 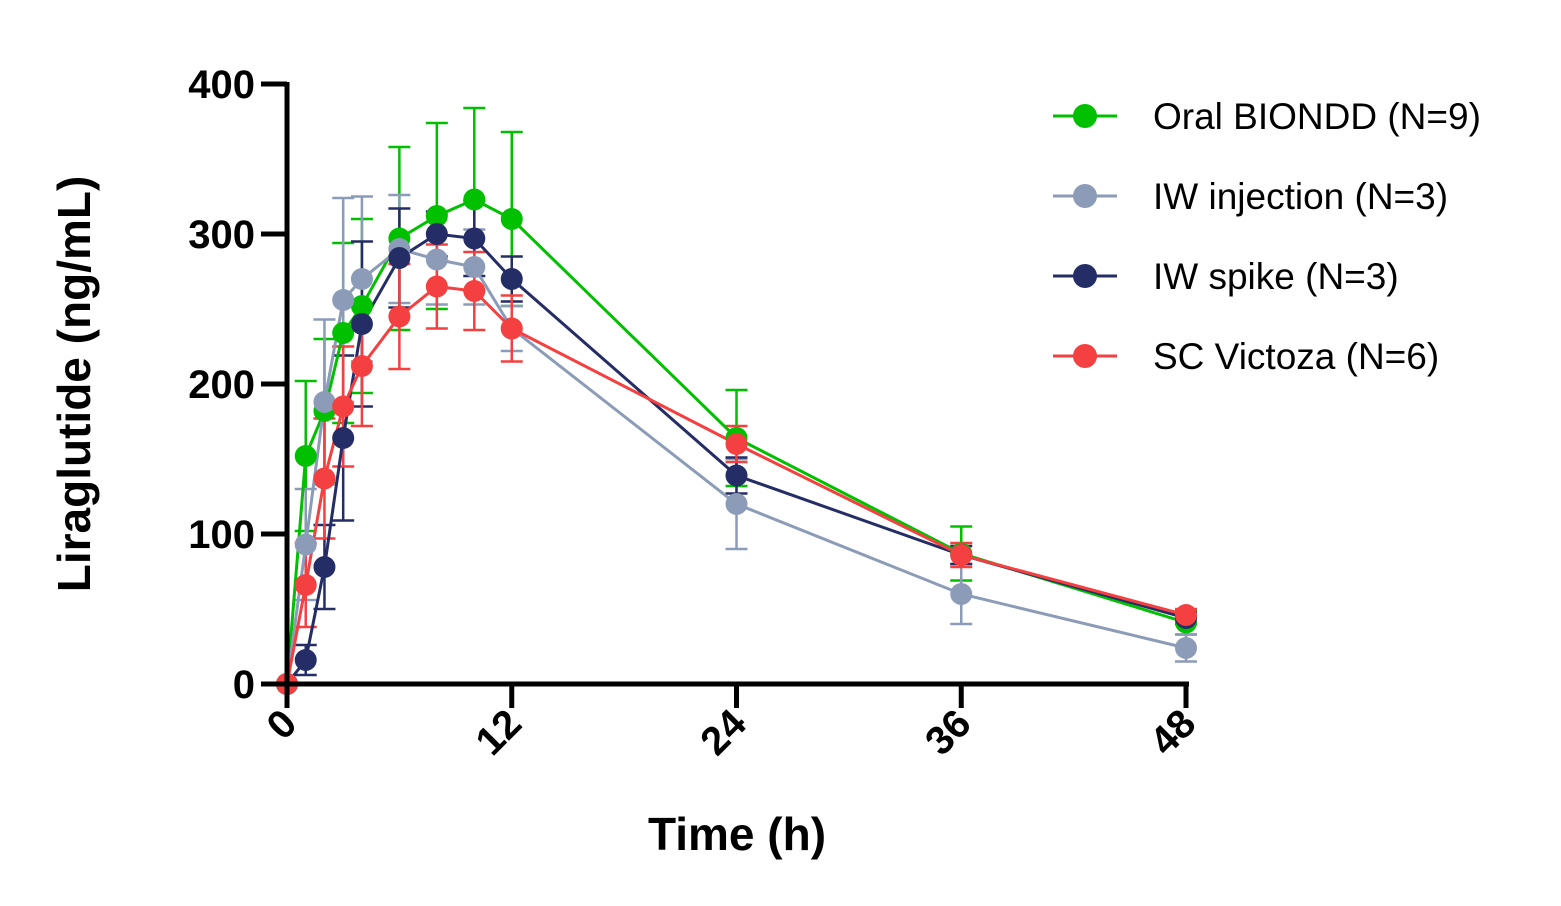 What do you see at coordinates (1296, 356) in the screenshot?
I see `legend-label: SC Victoza (N=6)` at bounding box center [1296, 356].